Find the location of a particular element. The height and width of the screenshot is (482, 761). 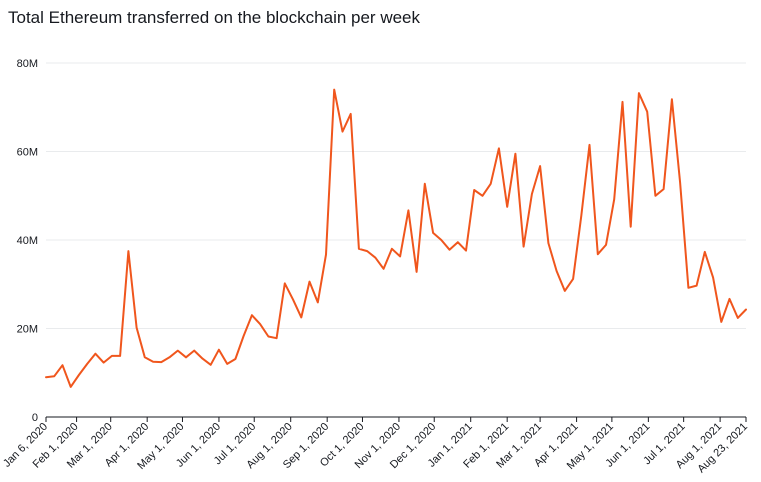

y-axis-labels: 0 20M 40M 60M 80M is located at coordinates (27, 241).